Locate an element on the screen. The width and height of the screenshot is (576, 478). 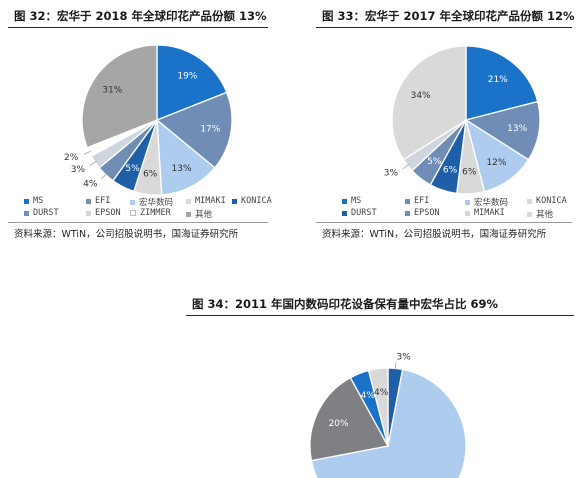
chart33-legend-epson: EPSON is located at coordinates (422, 213).